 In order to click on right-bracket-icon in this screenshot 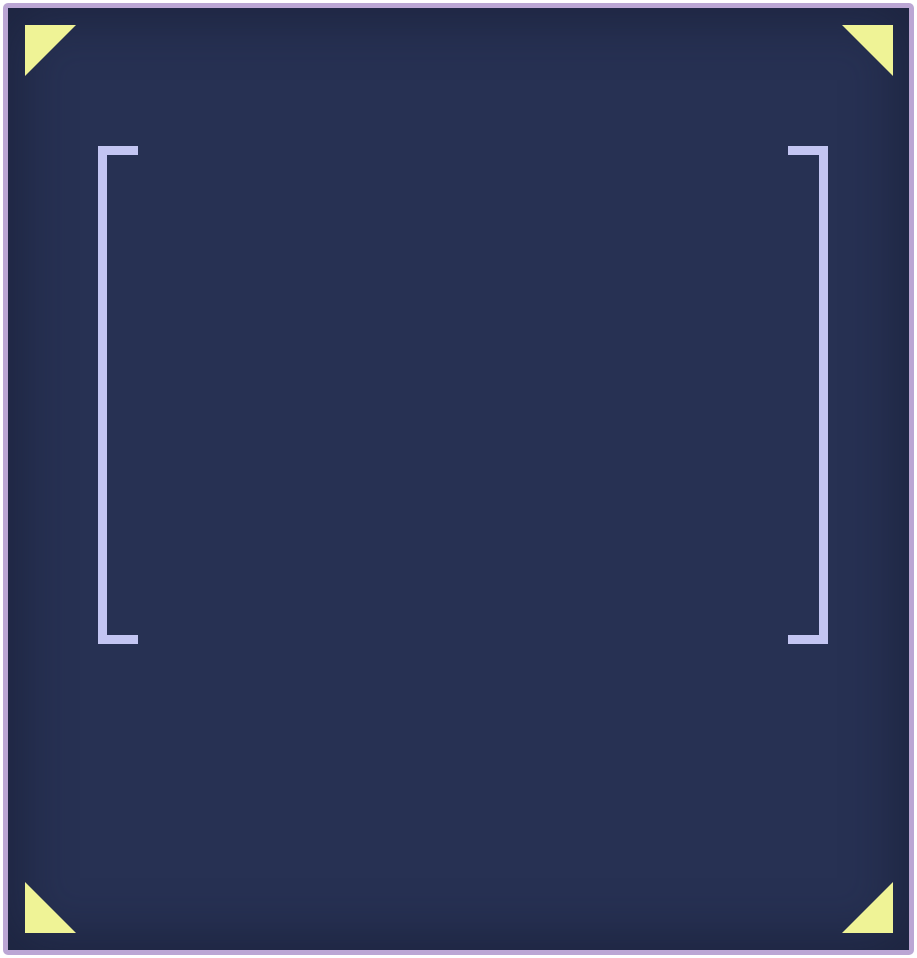, I will do `click(808, 395)`.